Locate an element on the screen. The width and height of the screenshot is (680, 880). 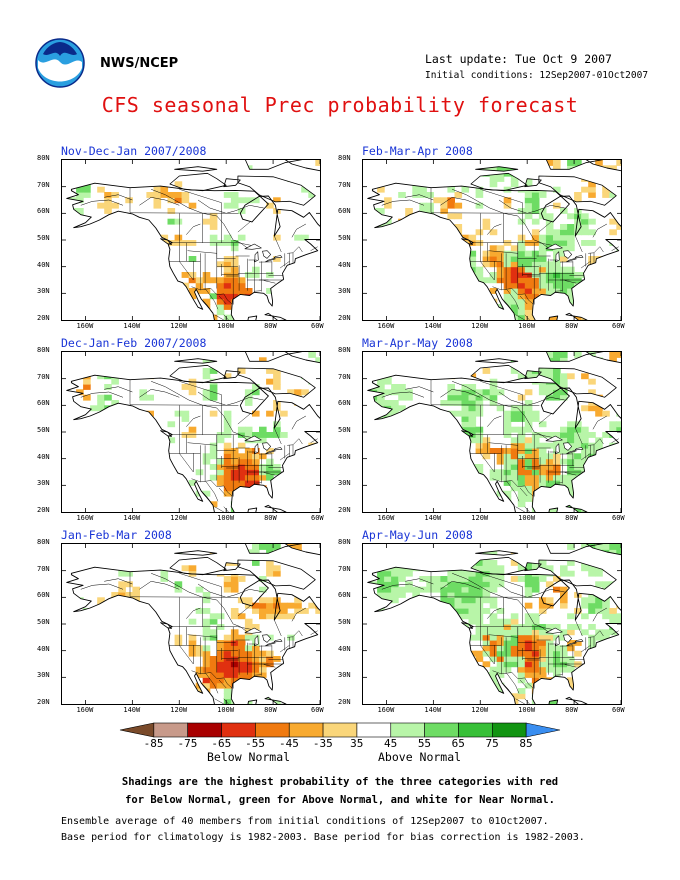
lat-tick-label: 70N is located at coordinates (344, 184).